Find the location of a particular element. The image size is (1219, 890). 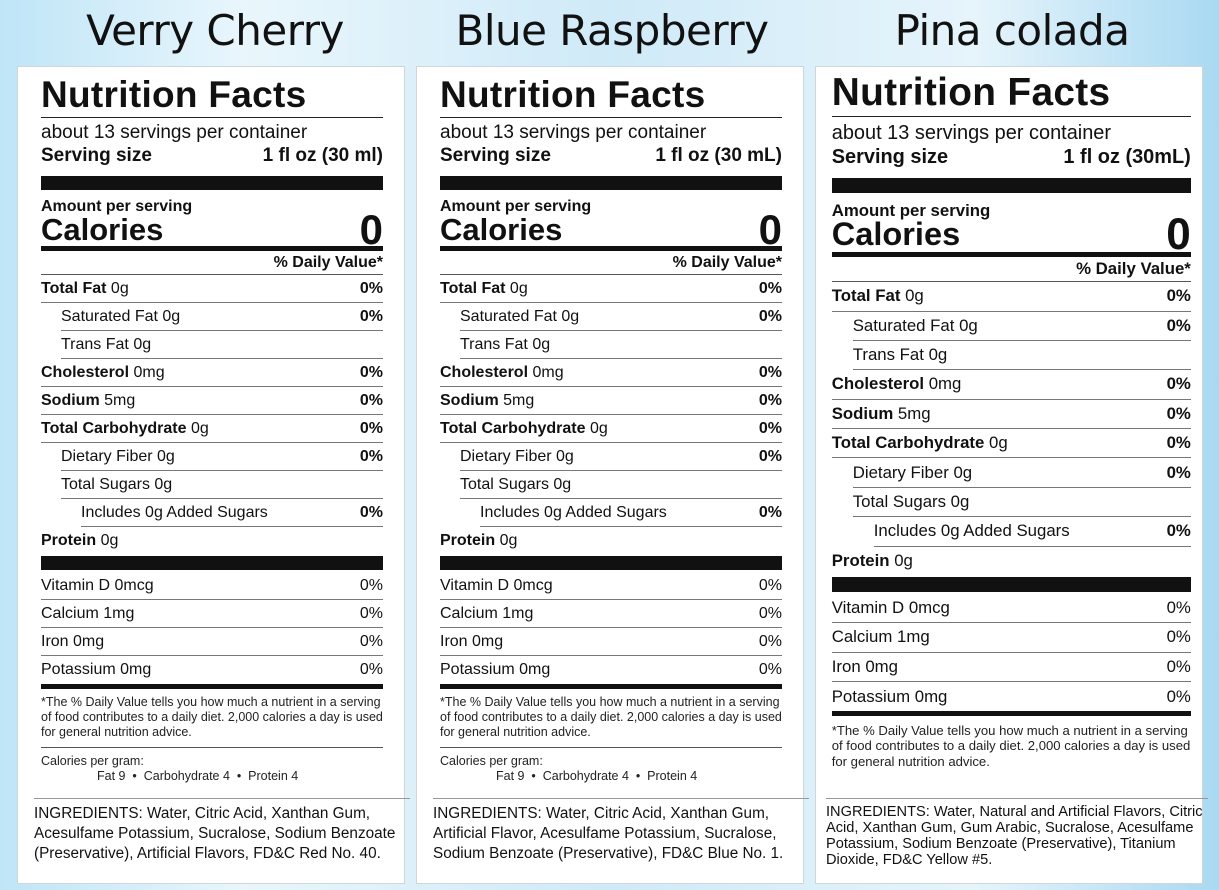

nutrient-name: Protein 0g is located at coordinates (79, 541).